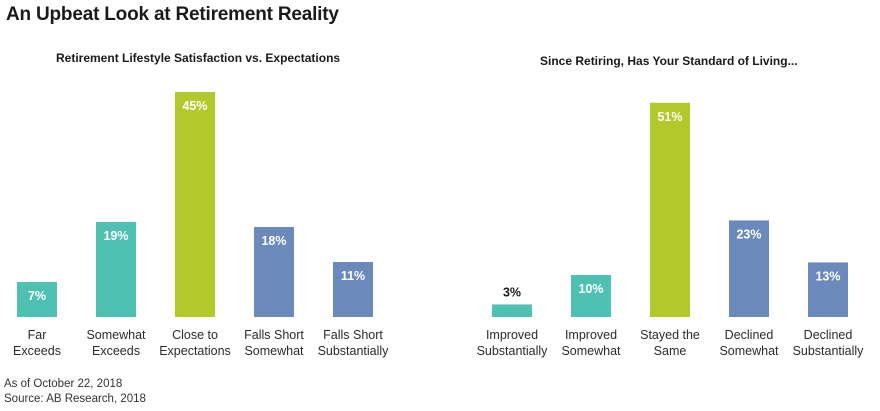 This screenshot has width=880, height=411. I want to click on category-label-living-standard-2-line-2: Somewhat, so click(591, 351).